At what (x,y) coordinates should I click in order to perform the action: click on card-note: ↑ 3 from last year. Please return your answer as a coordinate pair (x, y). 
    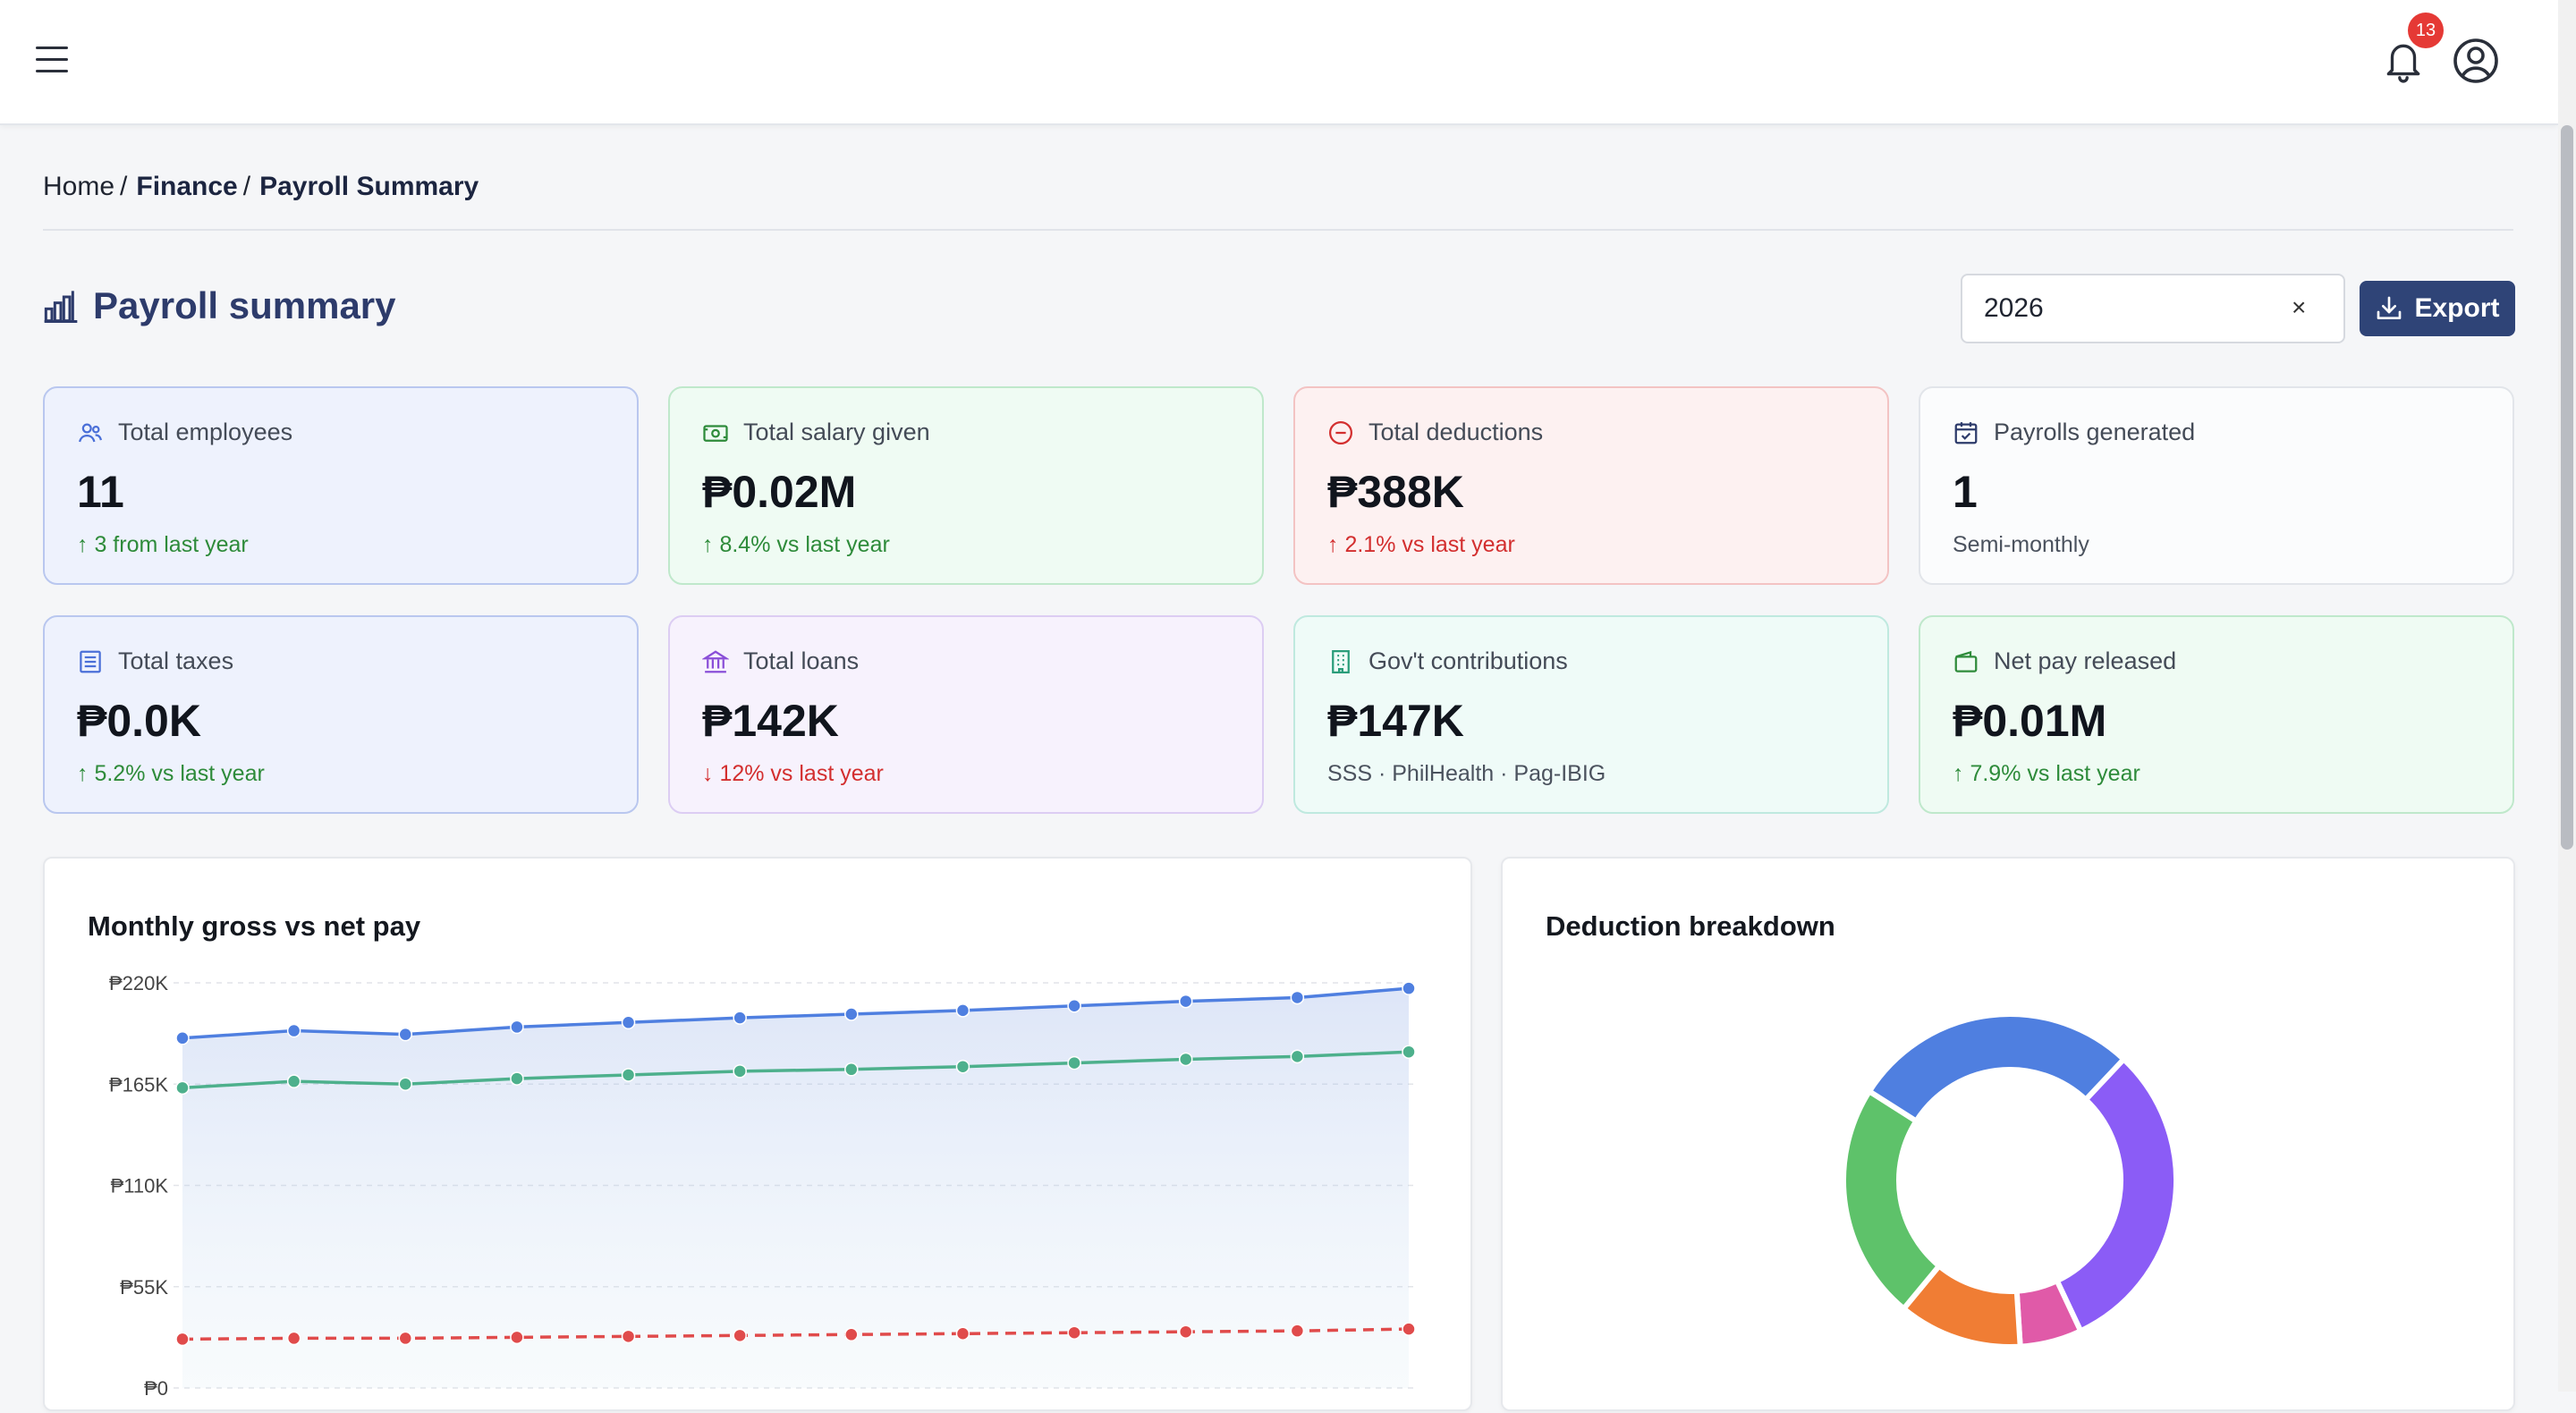
    Looking at the image, I should click on (163, 544).